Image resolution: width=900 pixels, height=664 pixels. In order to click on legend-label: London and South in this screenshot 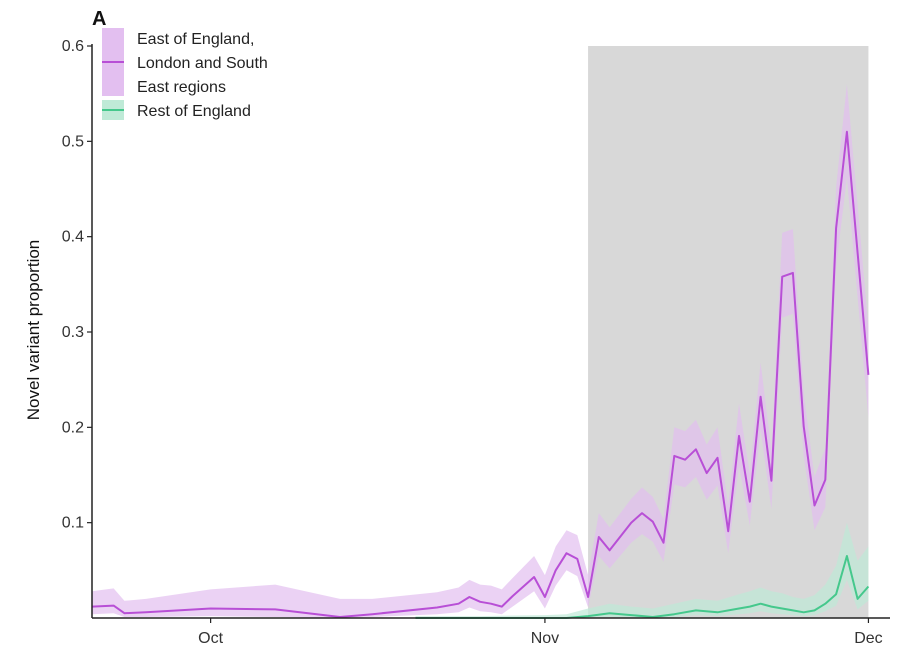, I will do `click(202, 63)`.